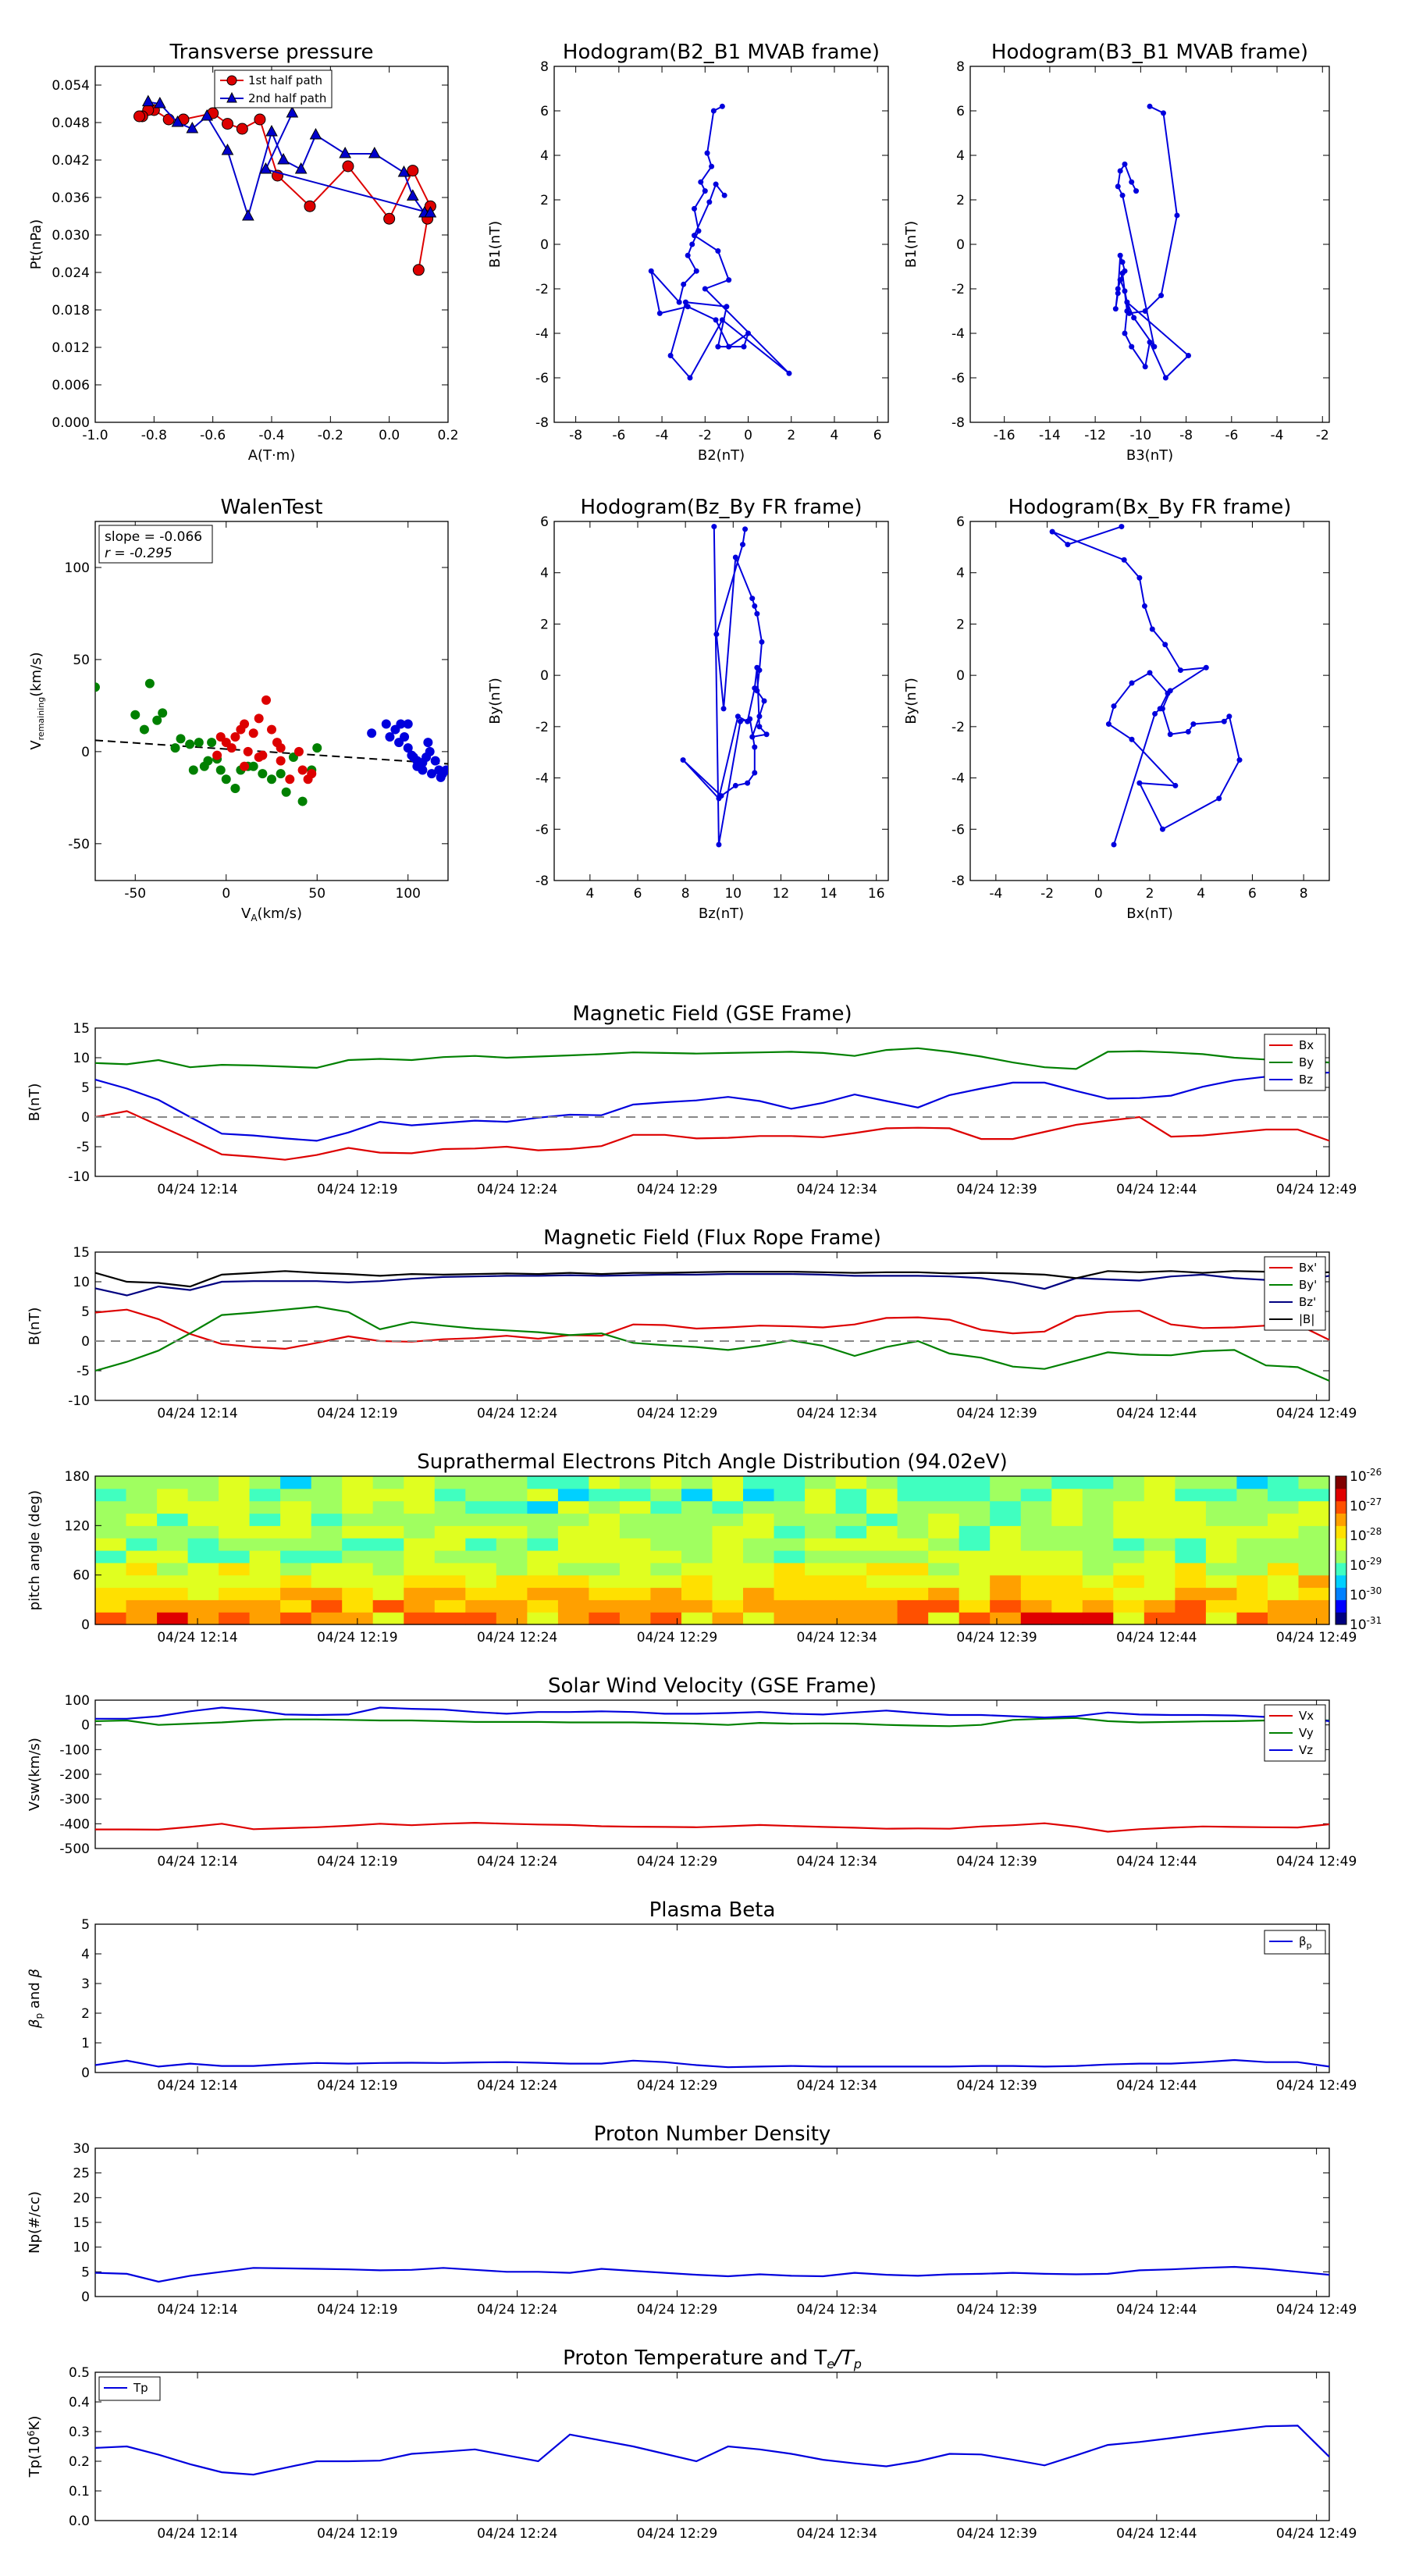 The height and width of the screenshot is (2576, 1405). What do you see at coordinates (685, 894) in the screenshot?
I see `x-tick-label: 8` at bounding box center [685, 894].